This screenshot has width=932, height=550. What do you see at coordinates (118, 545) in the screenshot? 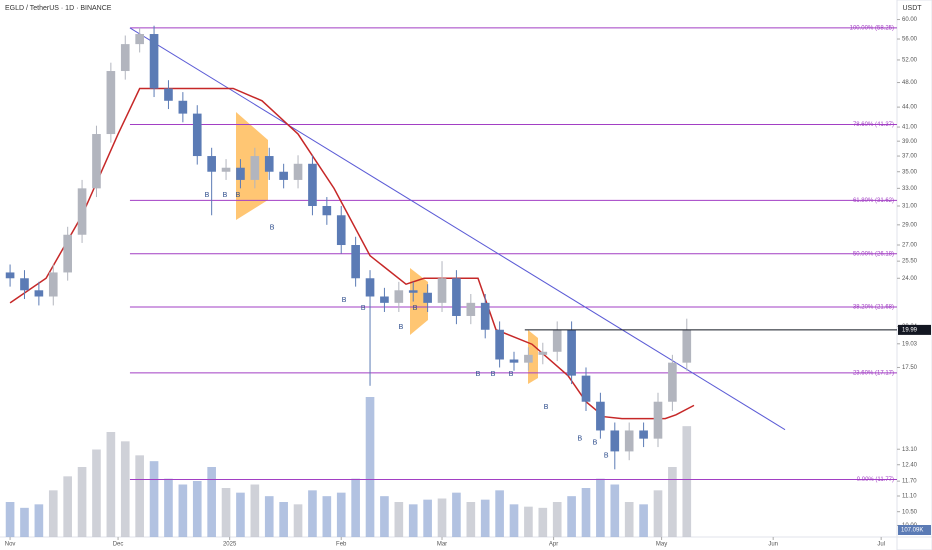
I see `x-tick-label: Dec` at bounding box center [118, 545].